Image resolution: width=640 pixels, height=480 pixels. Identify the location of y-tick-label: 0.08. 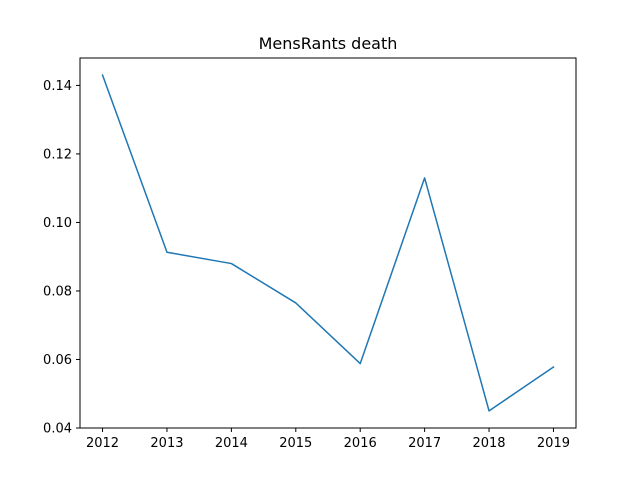
(57, 291).